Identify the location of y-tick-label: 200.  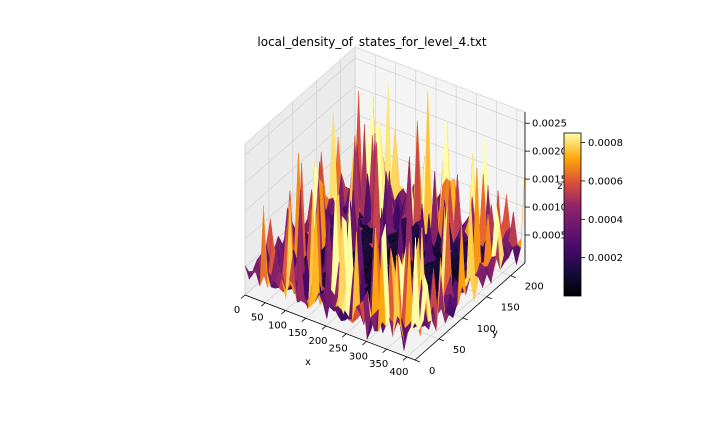
(534, 287).